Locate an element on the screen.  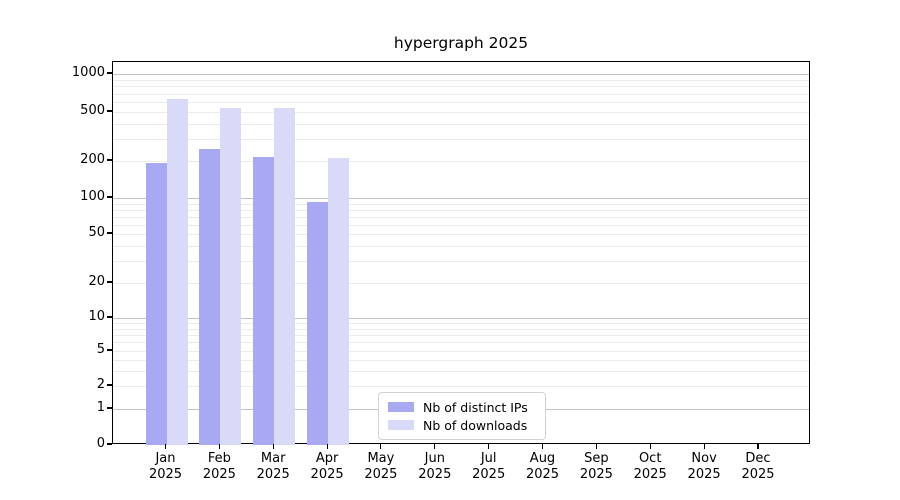
x-tick-label: Jun 2025 is located at coordinates (435, 466).